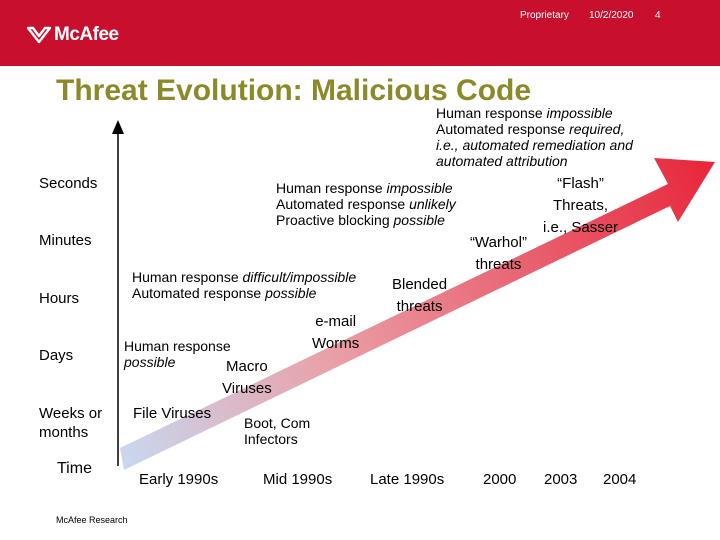 This screenshot has width=720, height=540. I want to click on threat-warhol: “Warhol” threats, so click(498, 253).